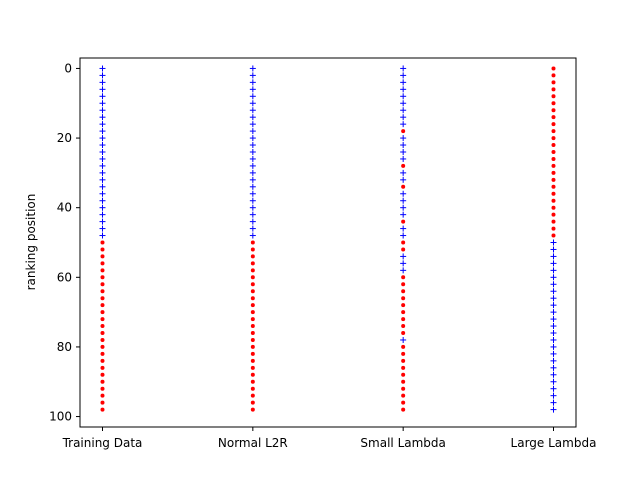 Image resolution: width=640 pixels, height=484 pixels. Describe the element at coordinates (102, 443) in the screenshot. I see `x-tick-label: Training Data` at that location.